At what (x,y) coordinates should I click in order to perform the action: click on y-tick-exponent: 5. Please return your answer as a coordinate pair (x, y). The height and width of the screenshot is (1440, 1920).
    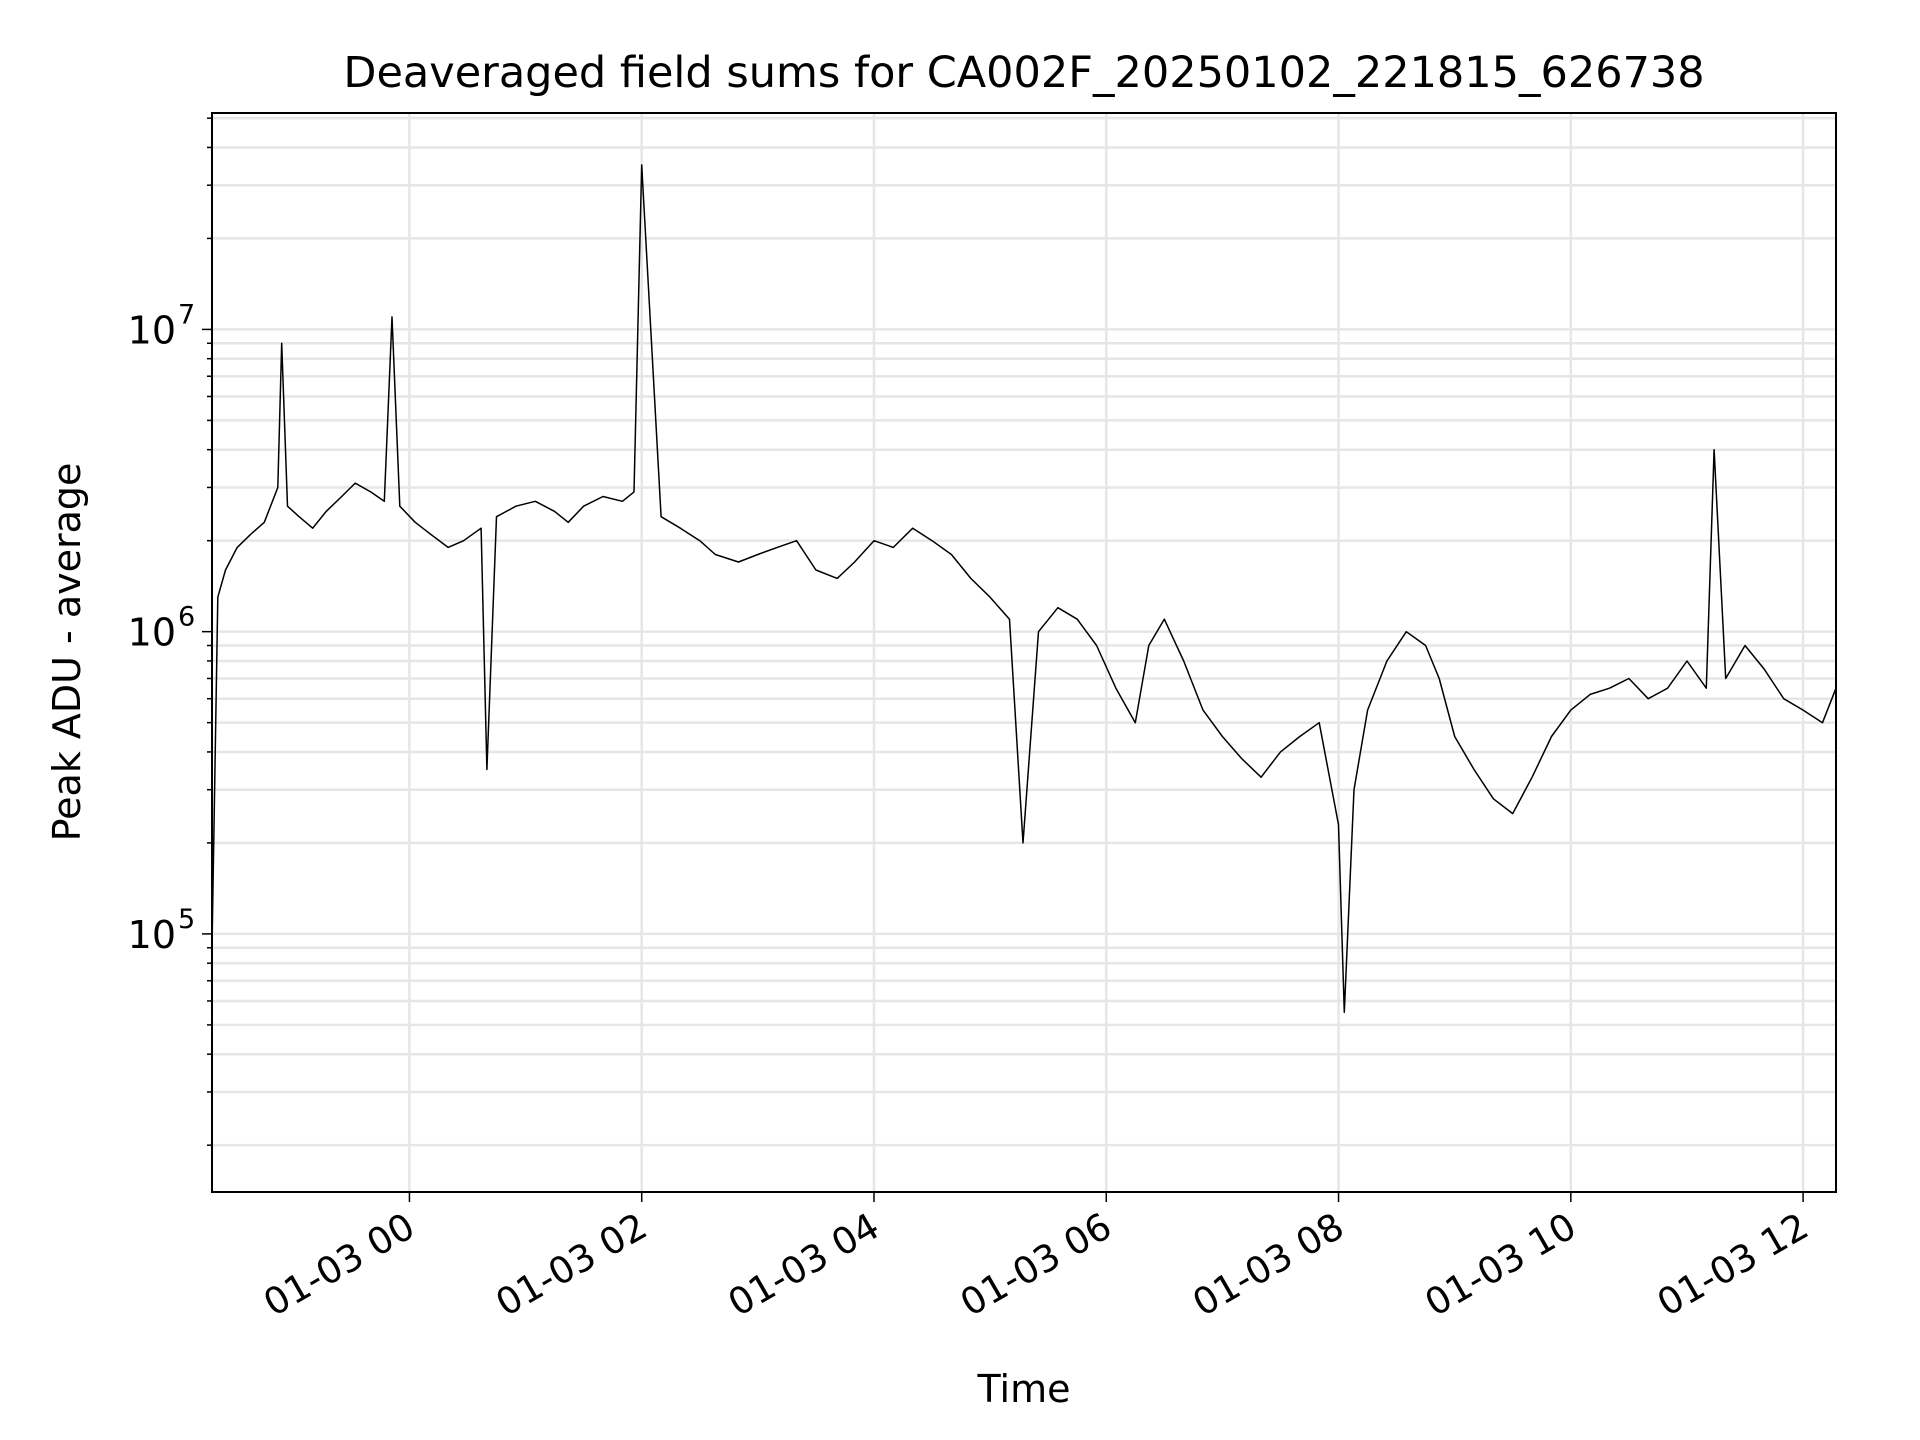
    Looking at the image, I should click on (186, 919).